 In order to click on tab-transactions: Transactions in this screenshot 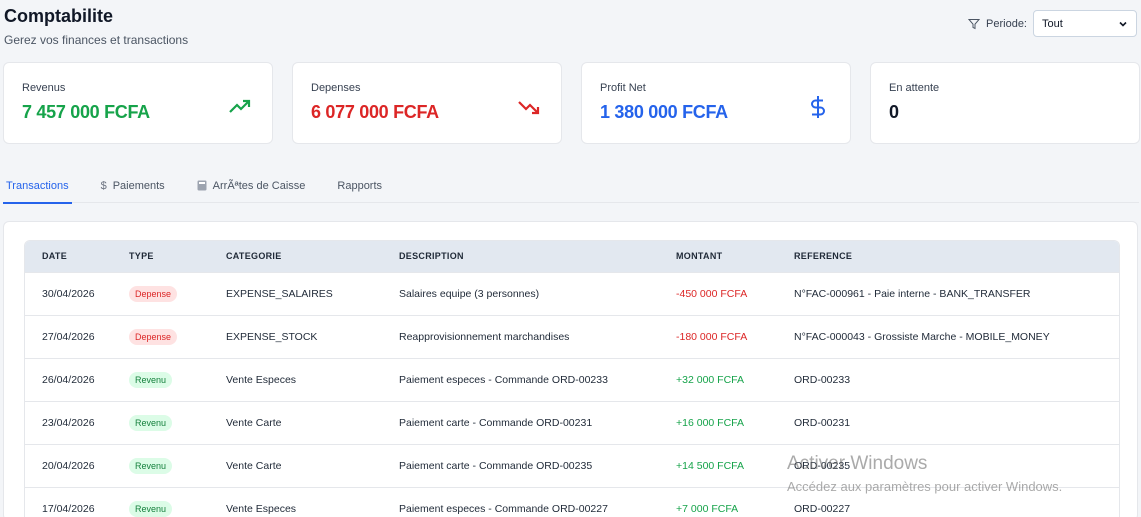, I will do `click(37, 186)`.